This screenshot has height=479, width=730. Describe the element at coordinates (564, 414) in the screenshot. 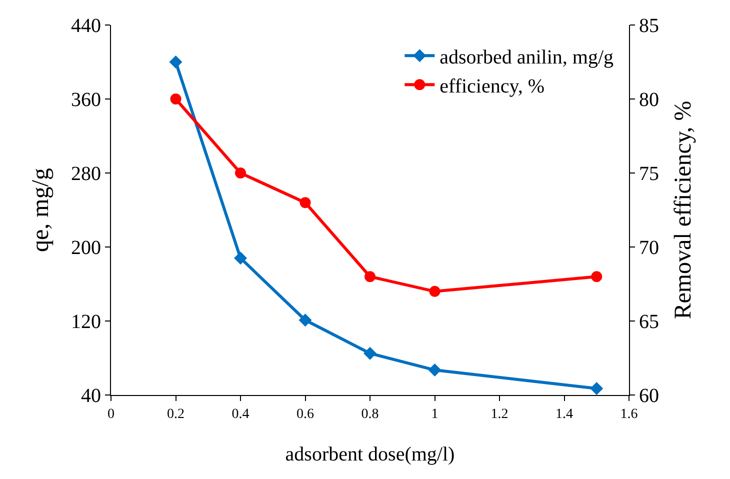

I see `x-tick-label: 1.4` at that location.